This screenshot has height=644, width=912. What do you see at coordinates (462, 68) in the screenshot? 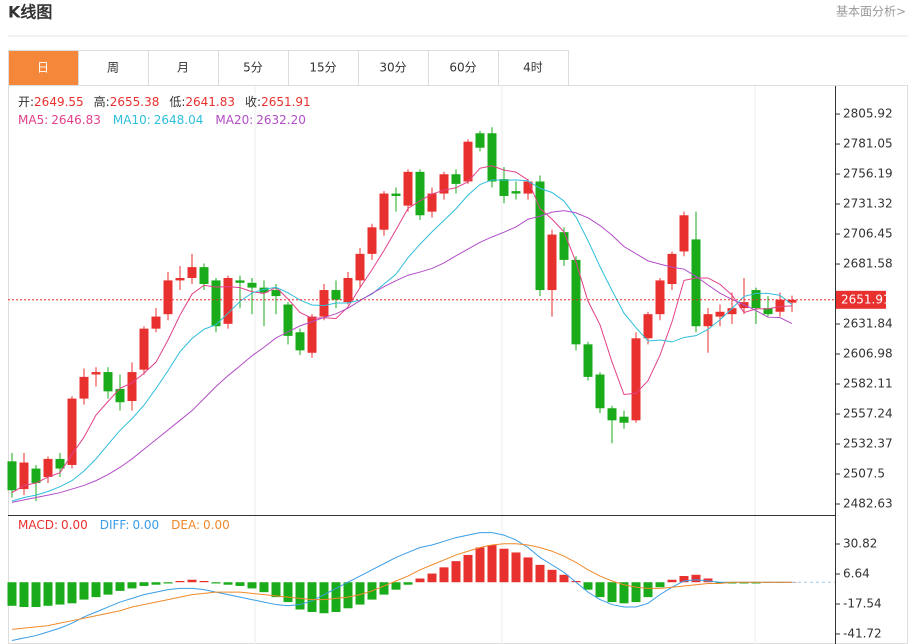
I see `tab-label: 60分` at bounding box center [462, 68].